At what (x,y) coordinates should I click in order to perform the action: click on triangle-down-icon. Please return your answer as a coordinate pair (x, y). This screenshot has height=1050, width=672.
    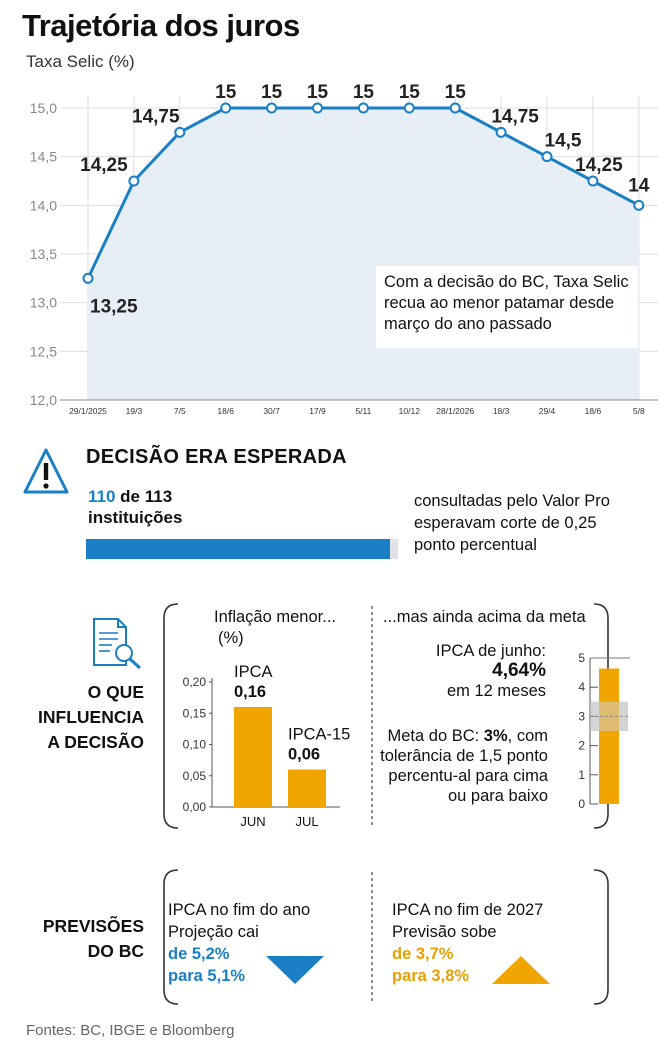
    Looking at the image, I should click on (295, 970).